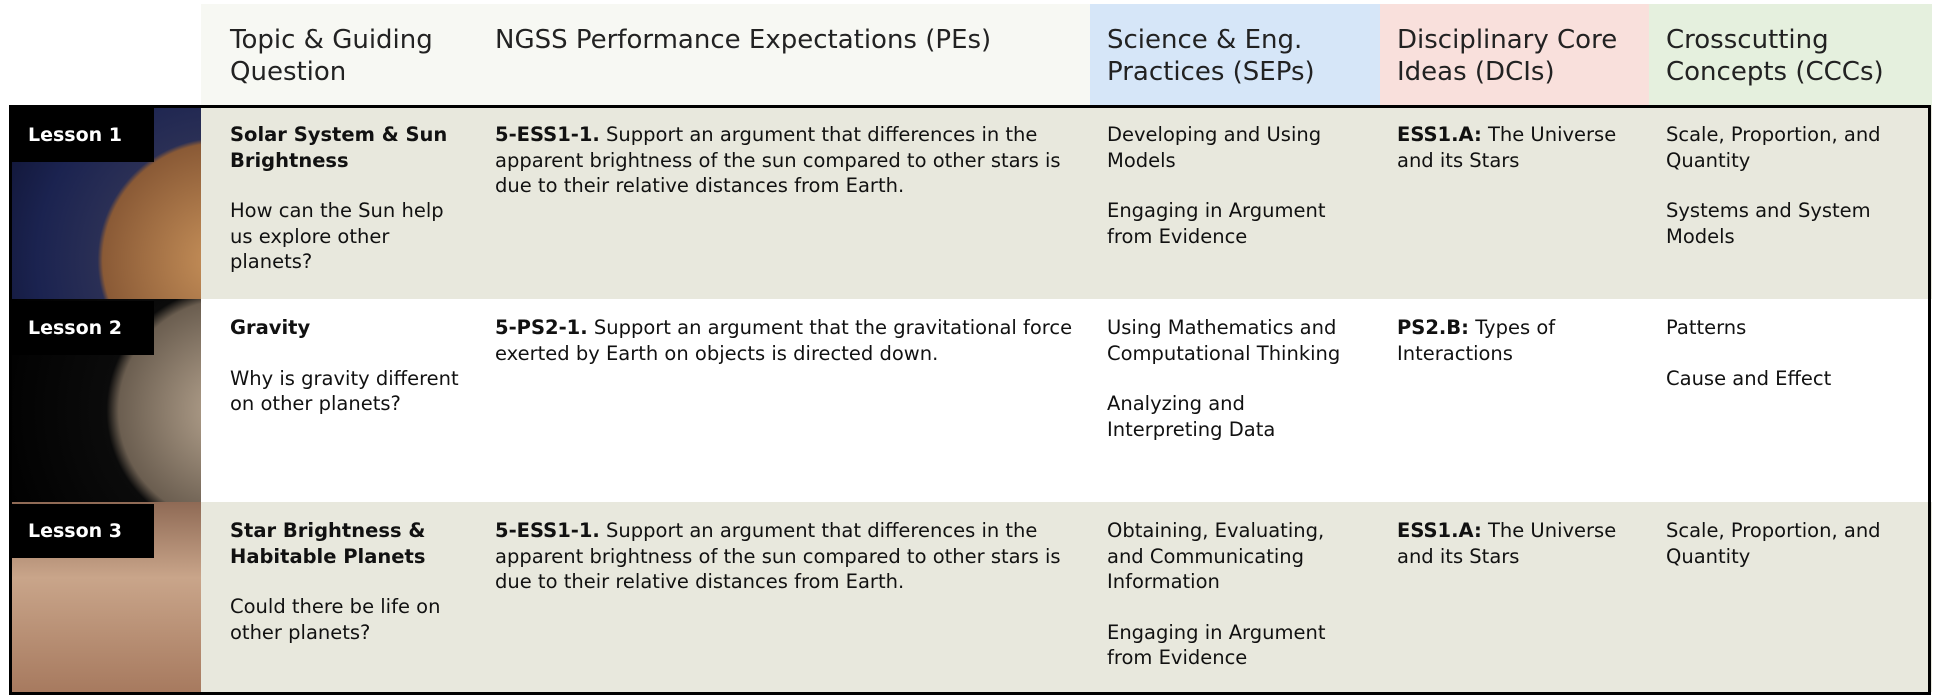 Image resolution: width=1935 pixels, height=695 pixels. I want to click on table-cell: PS2.B: Types of Interactions, so click(1514, 400).